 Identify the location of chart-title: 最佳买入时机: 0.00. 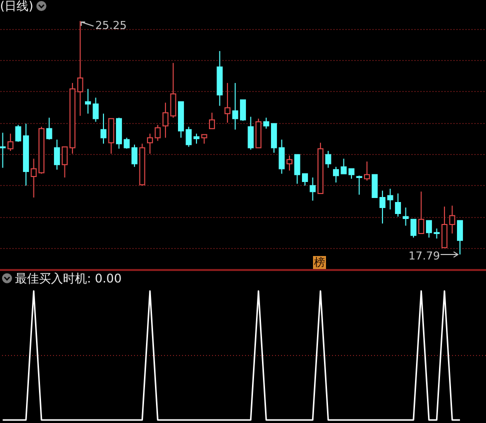
(68, 278).